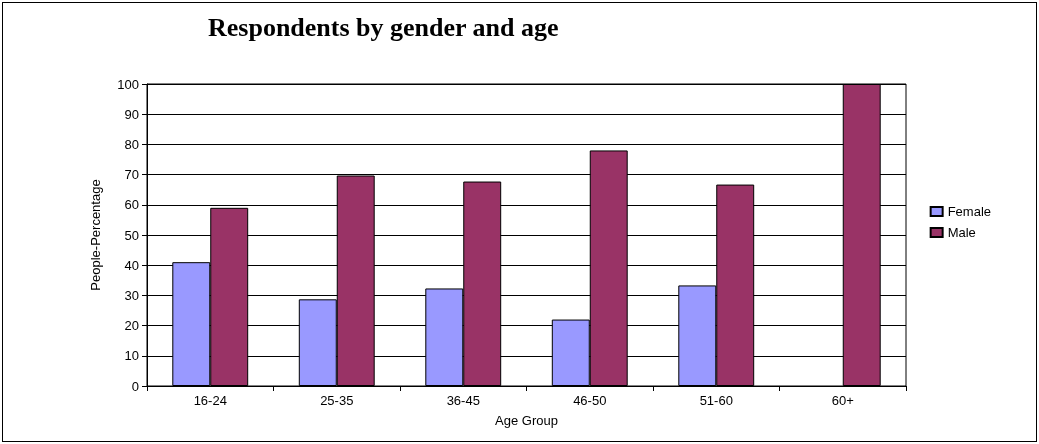 The width and height of the screenshot is (1039, 444). What do you see at coordinates (337, 400) in the screenshot?
I see `x-tick-label: 25-35` at bounding box center [337, 400].